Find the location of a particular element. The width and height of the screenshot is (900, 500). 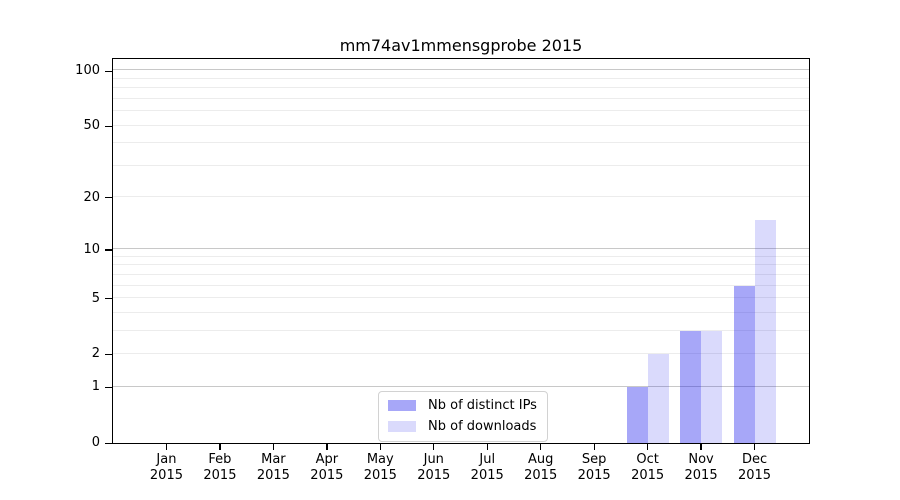

x-tick-month: Jul is located at coordinates (487, 459).